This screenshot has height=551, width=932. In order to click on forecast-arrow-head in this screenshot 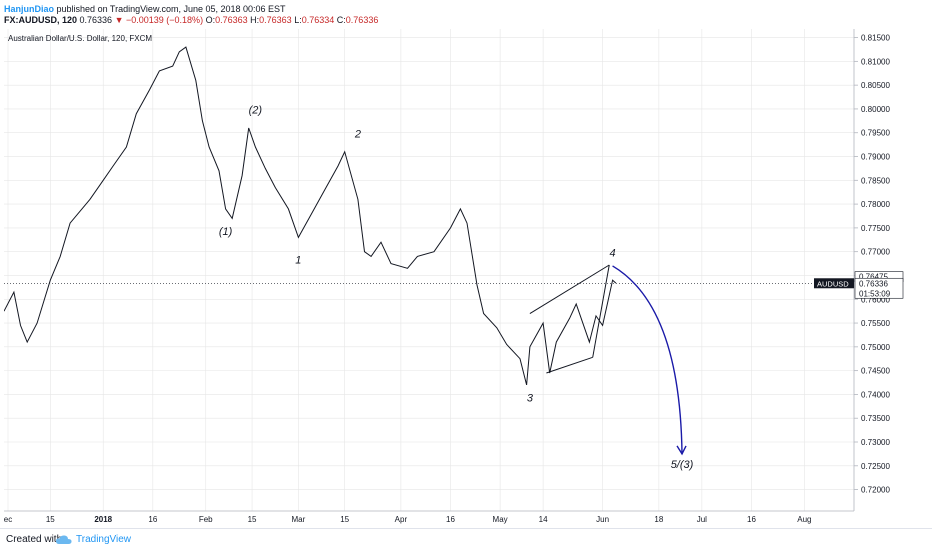, I will do `click(681, 450)`.